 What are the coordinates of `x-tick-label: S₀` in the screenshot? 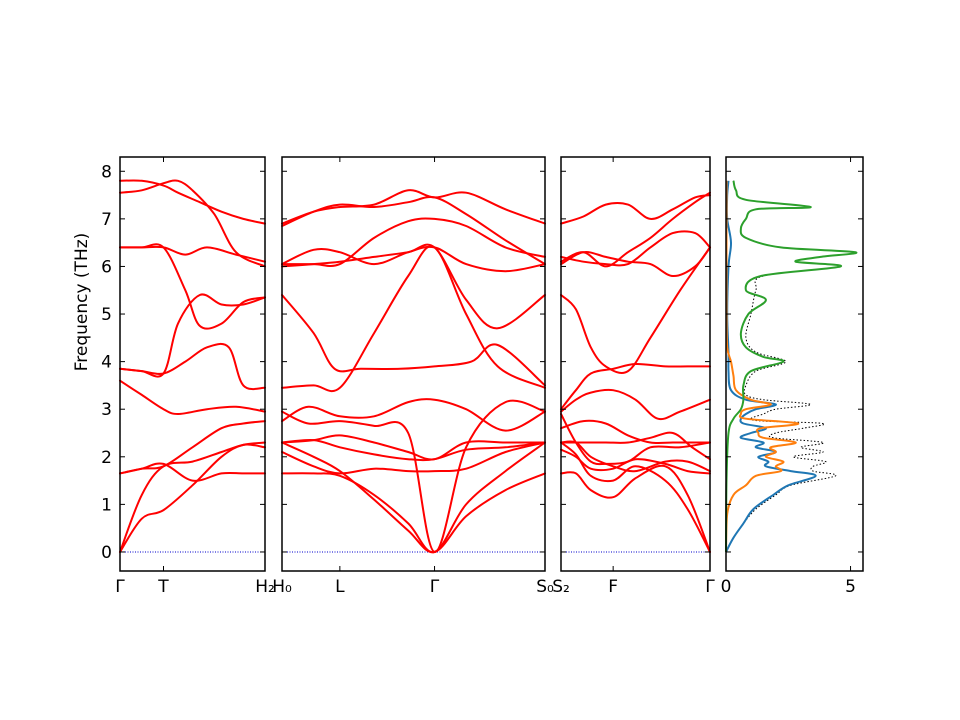 It's located at (545, 587).